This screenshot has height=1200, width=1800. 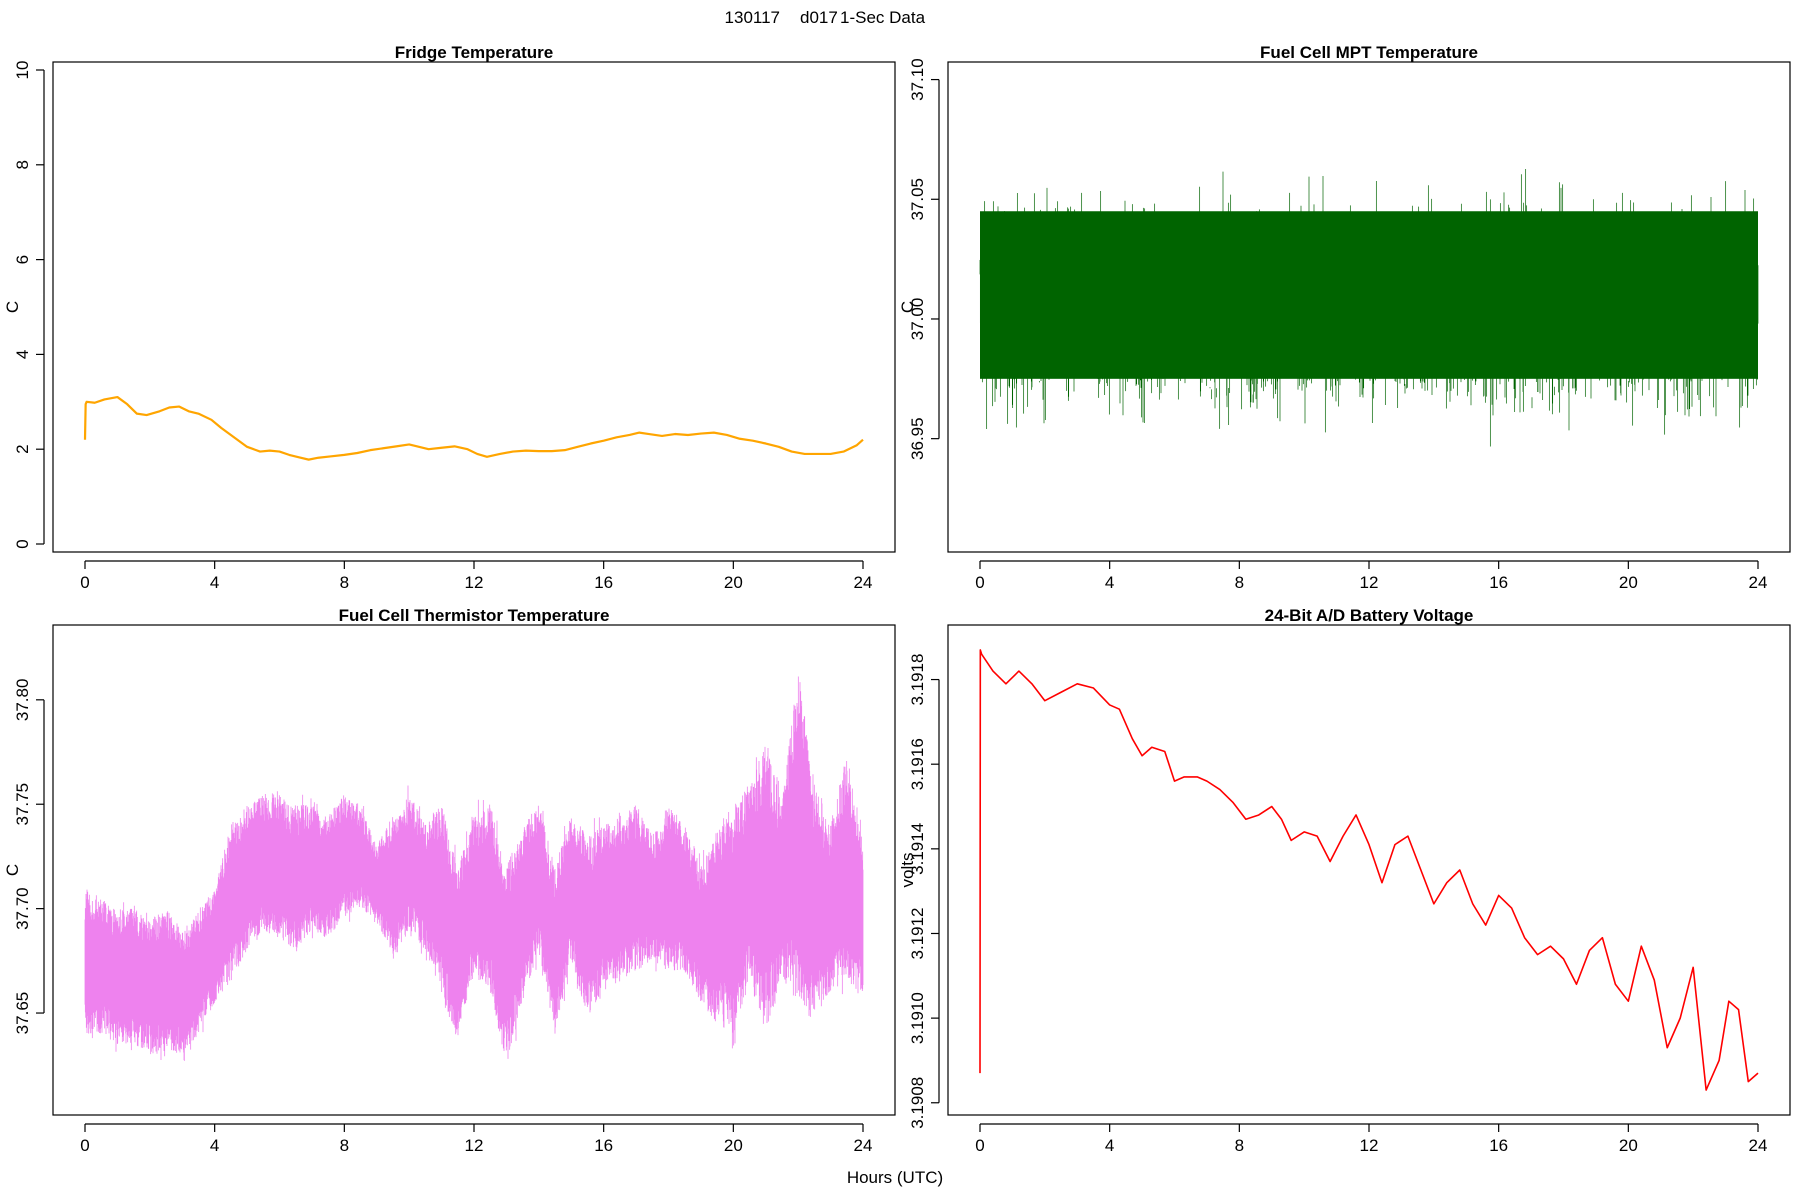 What do you see at coordinates (917, 1018) in the screenshot?
I see `y-tick-label: 3.1910` at bounding box center [917, 1018].